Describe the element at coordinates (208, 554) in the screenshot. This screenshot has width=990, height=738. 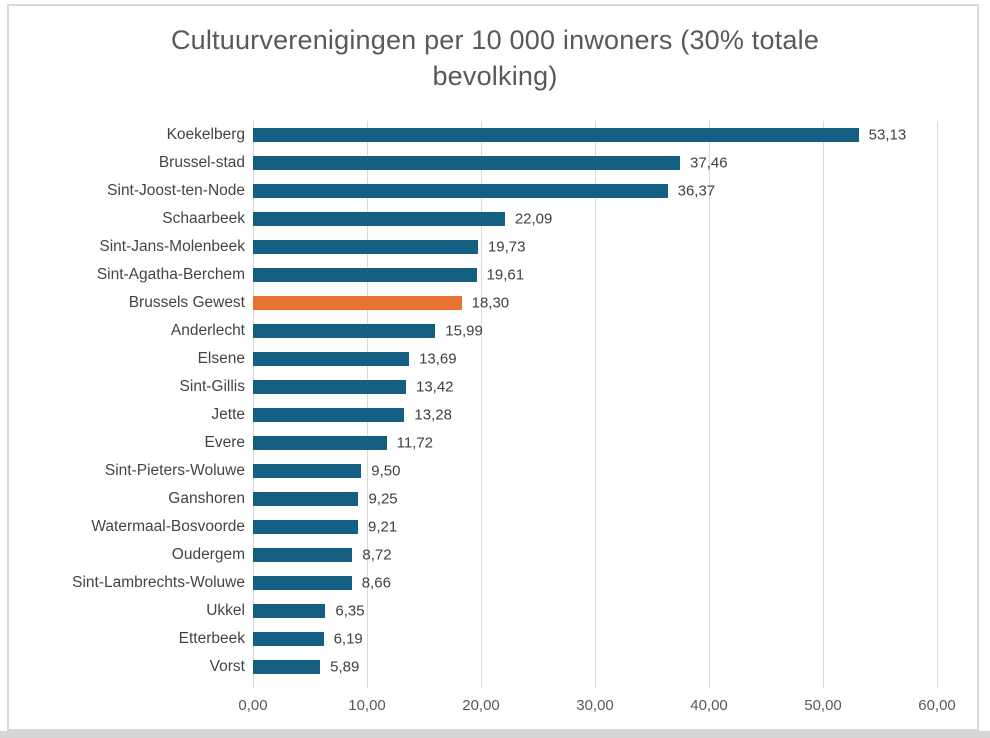
I see `category-label: Oudergem` at that location.